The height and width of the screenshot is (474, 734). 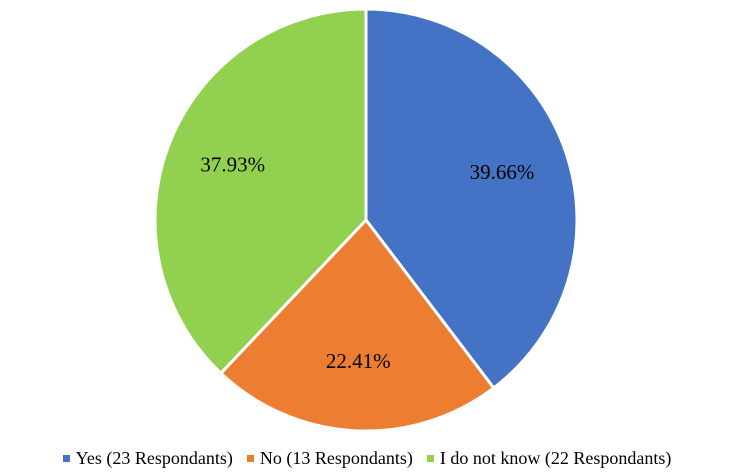 What do you see at coordinates (154, 458) in the screenshot?
I see `legend-label-yes: Yes (23 Respondants)` at bounding box center [154, 458].